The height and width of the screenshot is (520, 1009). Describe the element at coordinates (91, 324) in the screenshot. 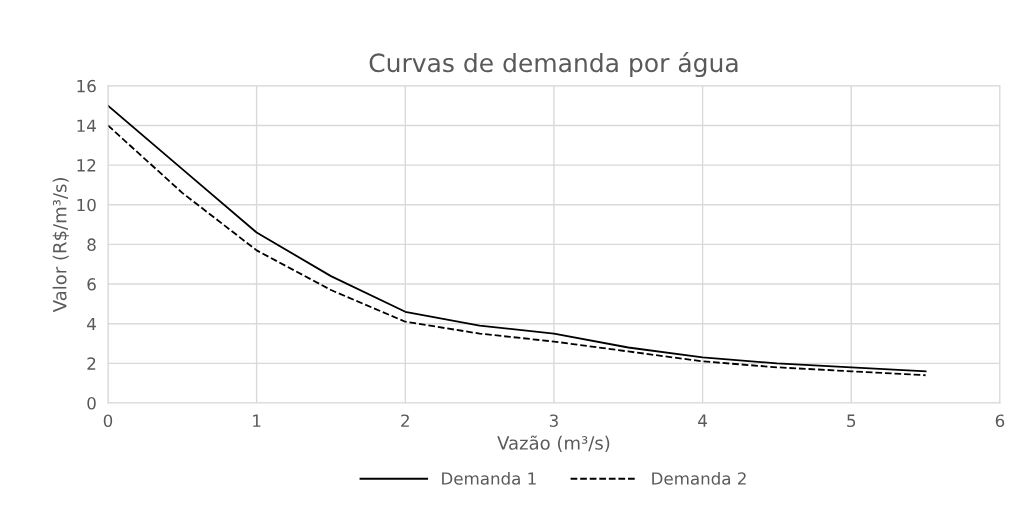

I see `y-tick-label: 4` at that location.